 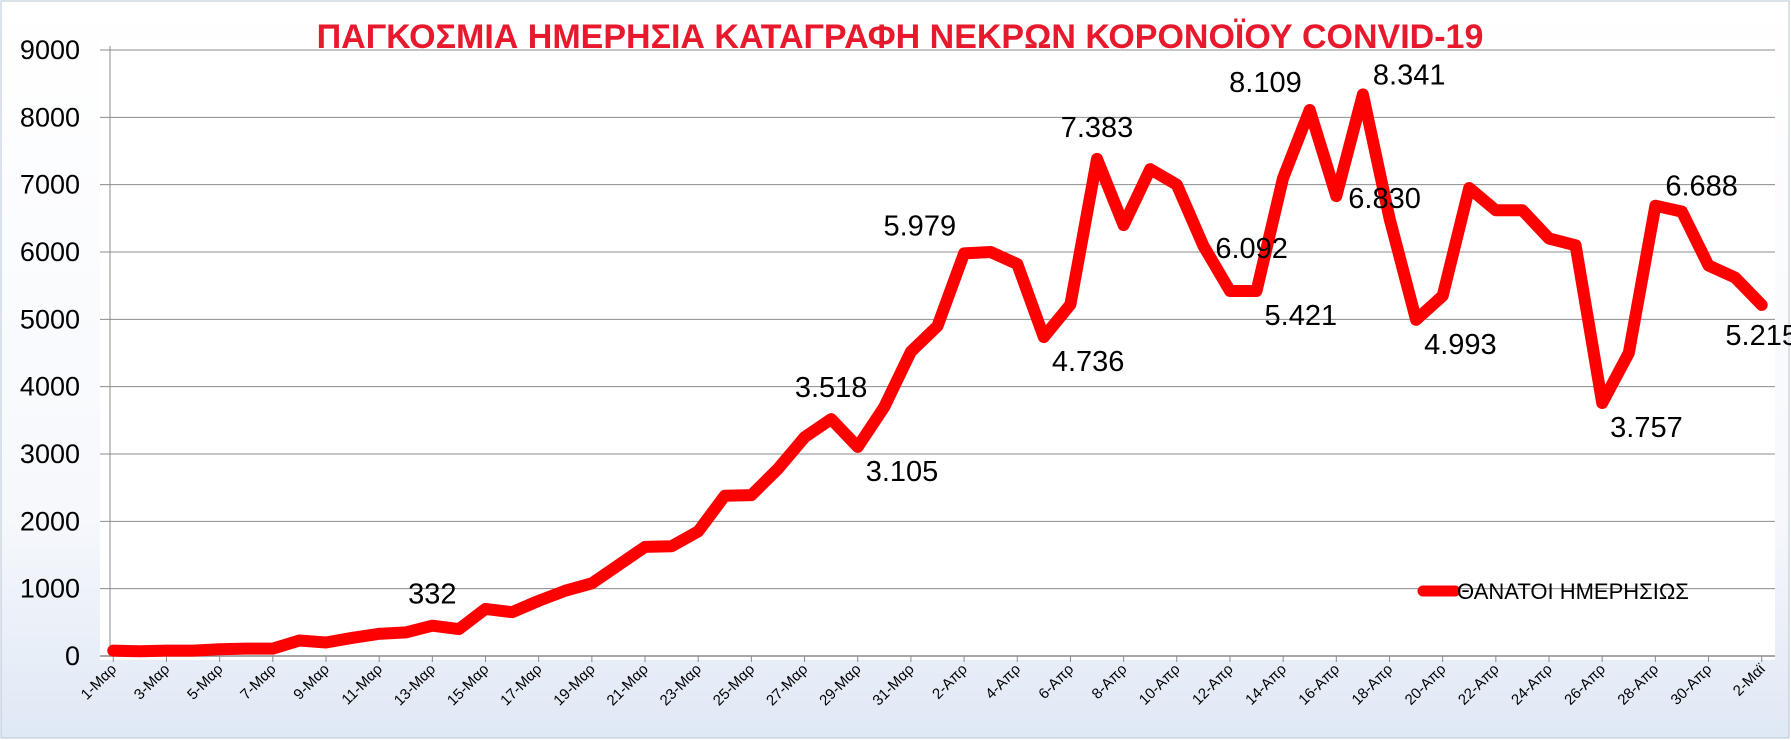 What do you see at coordinates (902, 472) in the screenshot?
I see `data-label: 3.105` at bounding box center [902, 472].